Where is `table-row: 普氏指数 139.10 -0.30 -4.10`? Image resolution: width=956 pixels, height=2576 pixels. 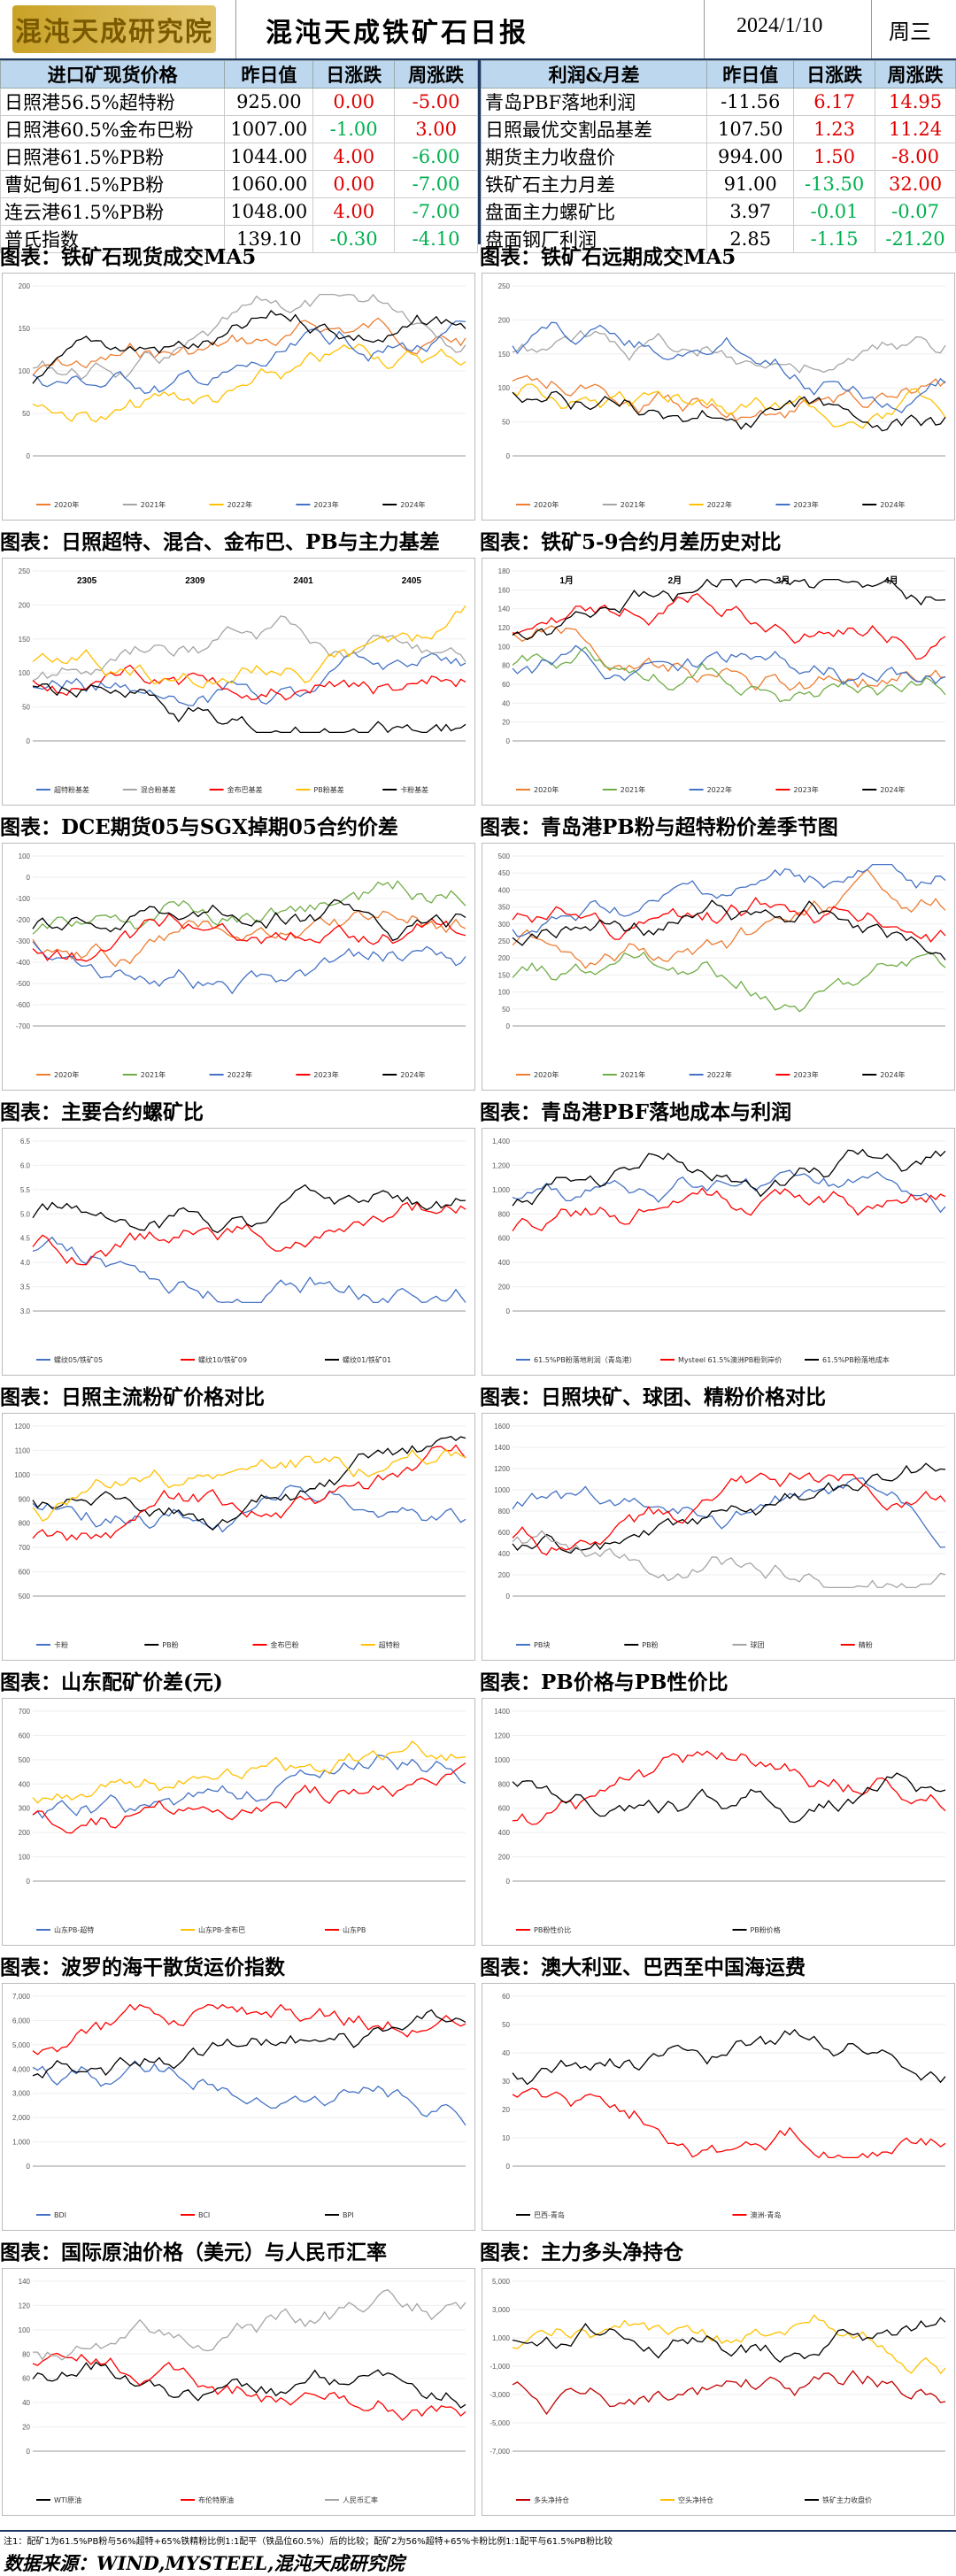 table-row: 普氏指数 139.10 -0.30 -4.10 is located at coordinates (239, 239).